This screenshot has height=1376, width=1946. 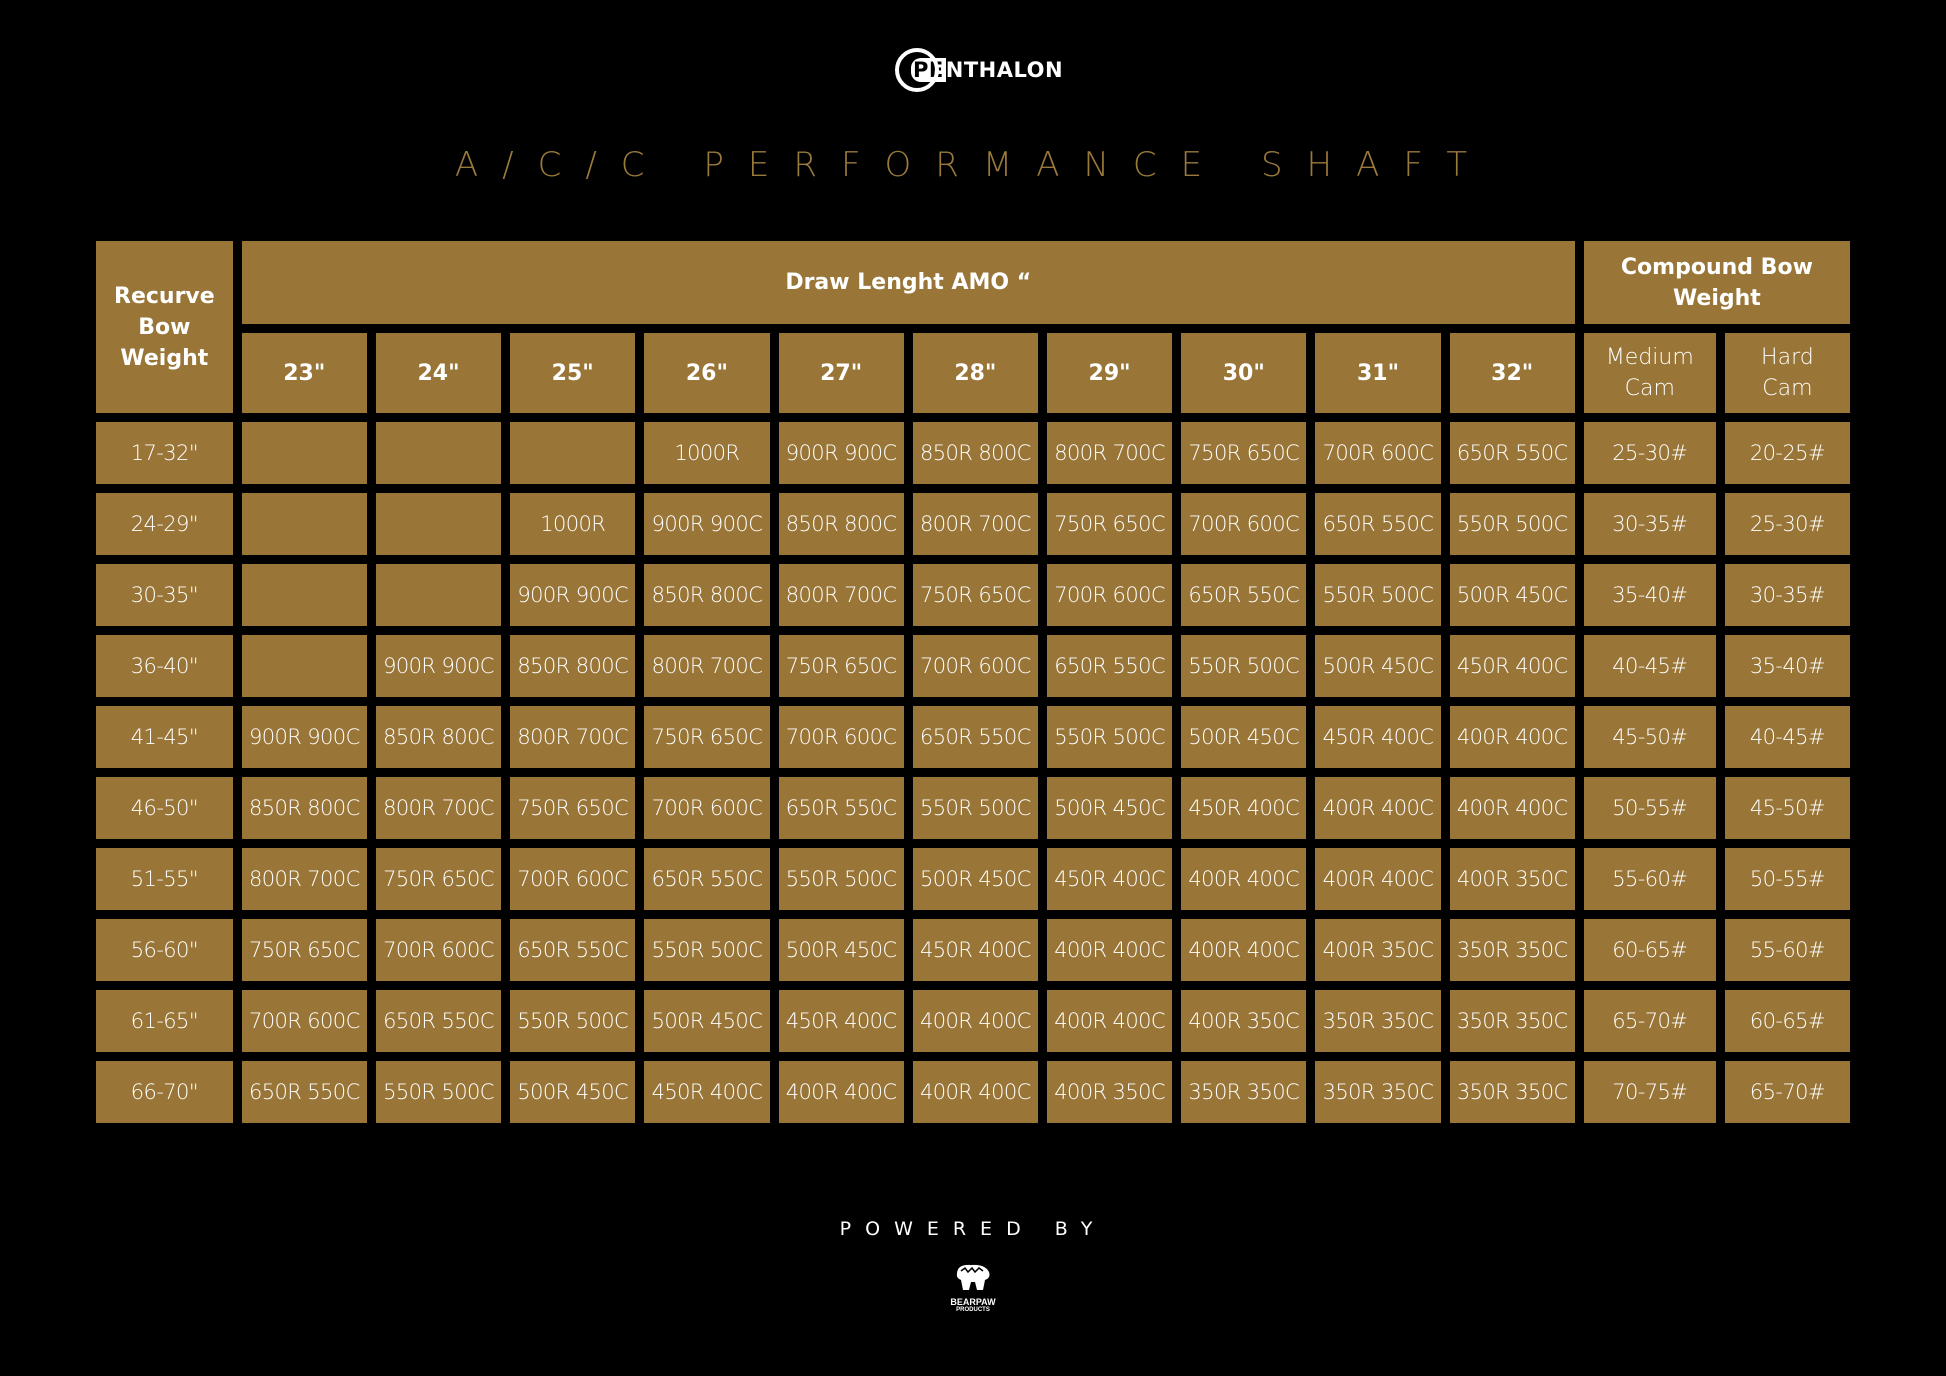 What do you see at coordinates (1787, 808) in the screenshot?
I see `hard-cam-cell: 45-50#` at bounding box center [1787, 808].